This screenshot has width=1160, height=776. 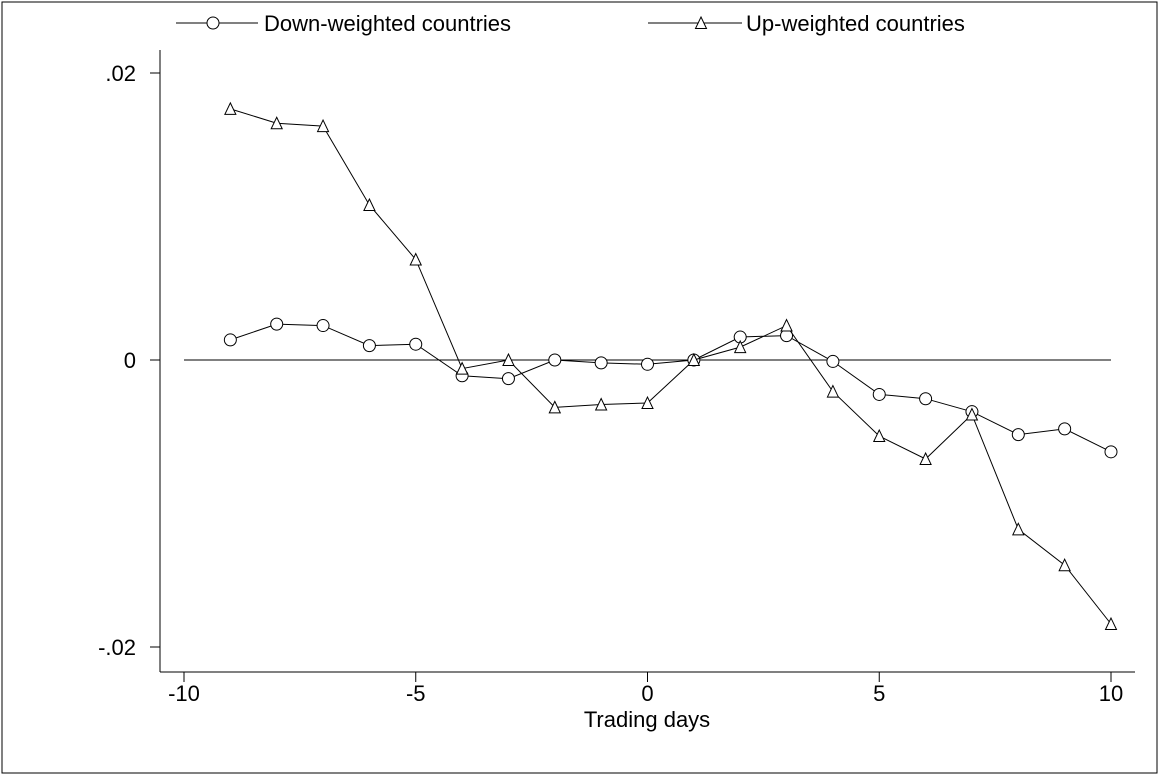 I want to click on series-down-weighted-countries, so click(x=670, y=388).